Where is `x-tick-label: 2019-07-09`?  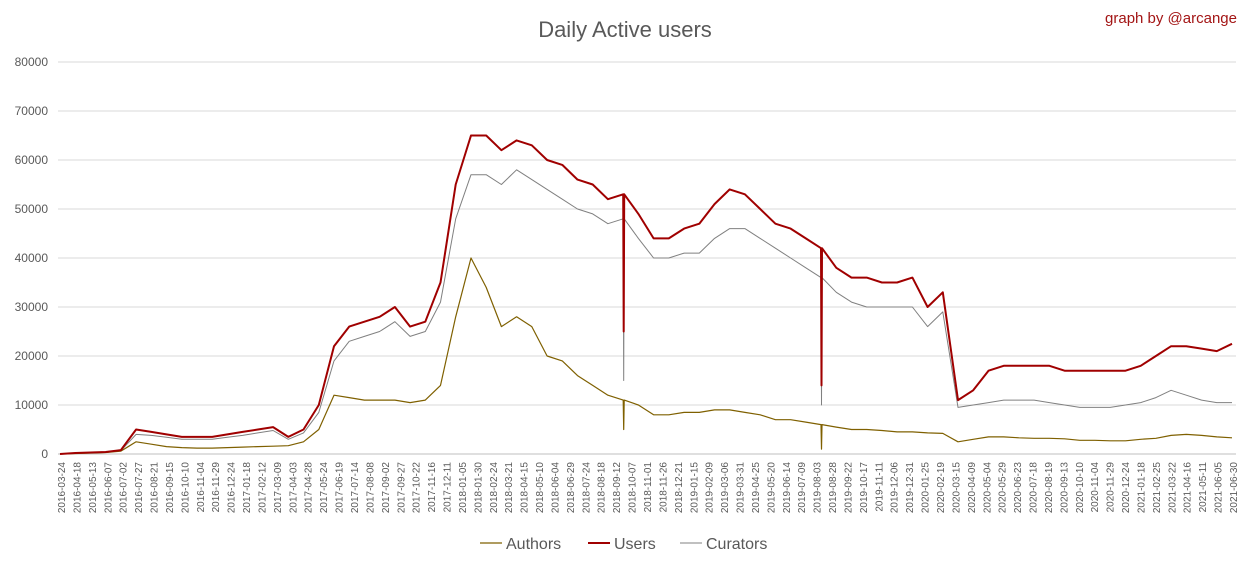
x-tick-label: 2019-07-09 is located at coordinates (802, 488).